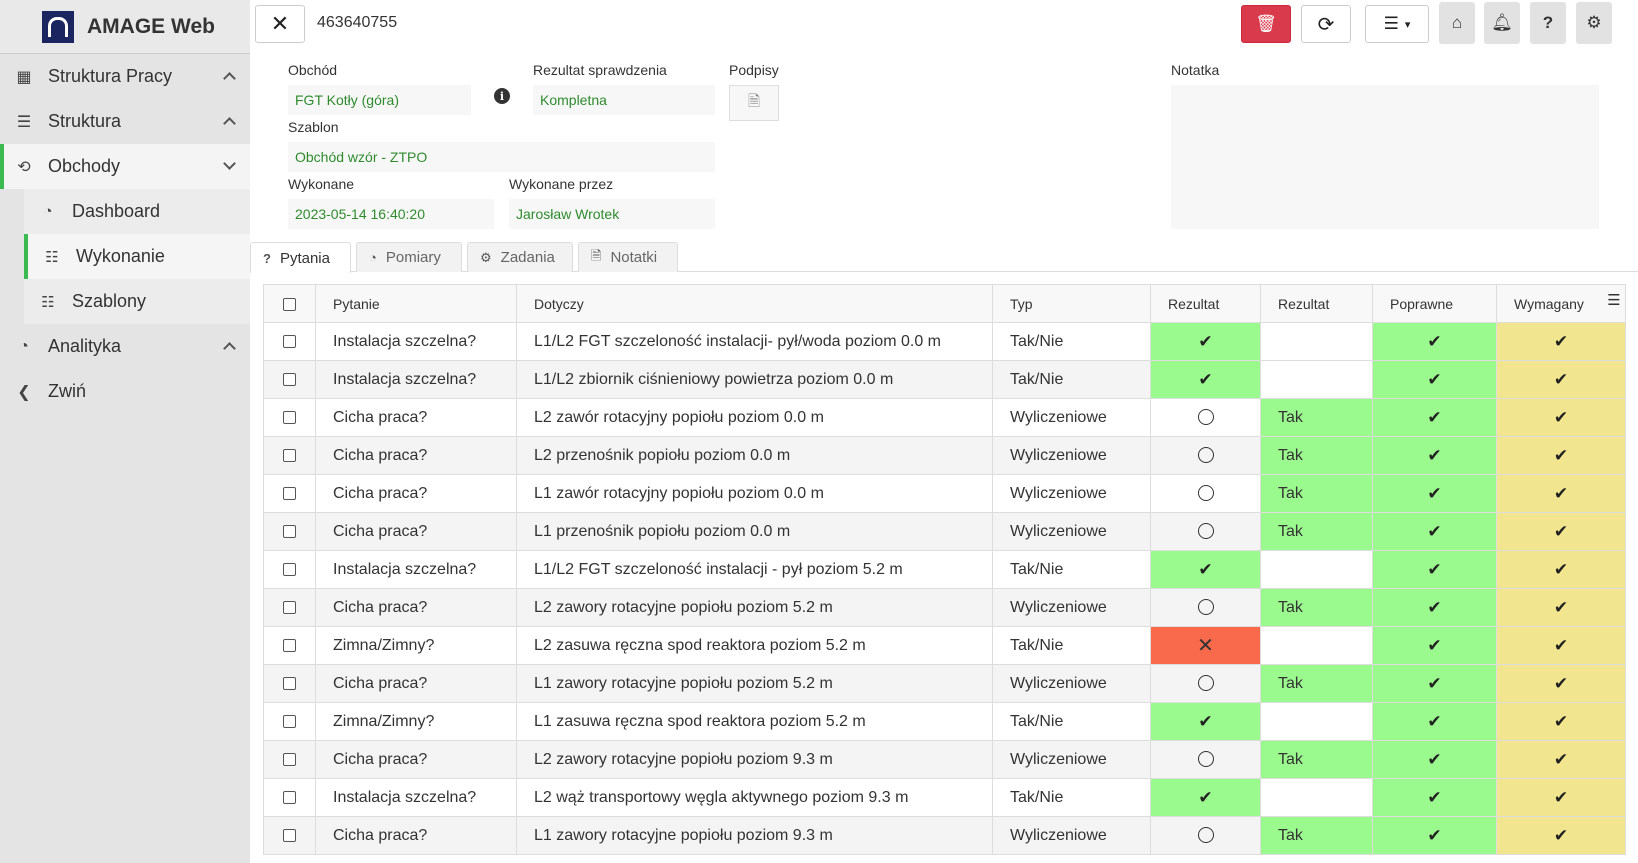 This screenshot has height=863, width=1638. What do you see at coordinates (1385, 157) in the screenshot?
I see `notatka-textarea` at bounding box center [1385, 157].